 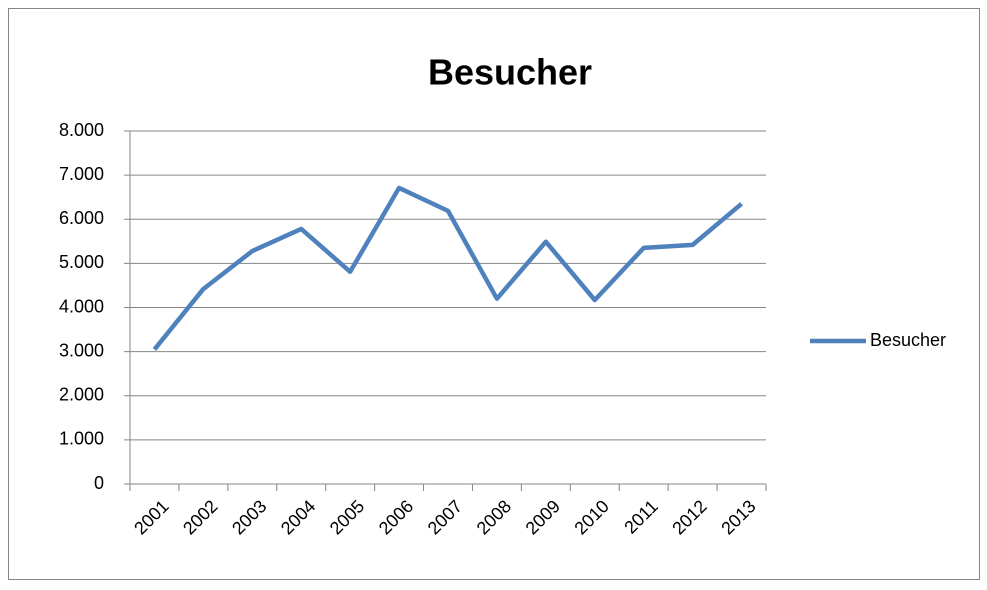 What do you see at coordinates (81, 306) in the screenshot?
I see `y-tick-label: 4.000` at bounding box center [81, 306].